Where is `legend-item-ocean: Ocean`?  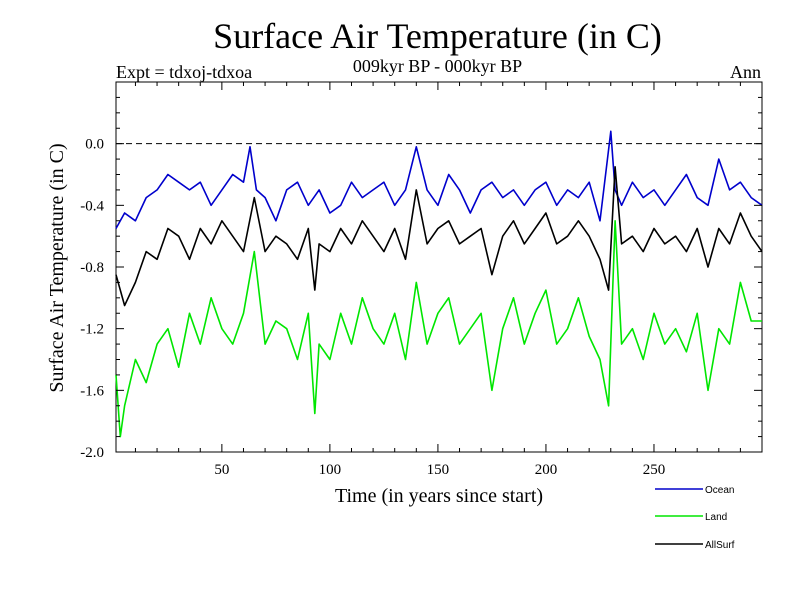 legend-item-ocean: Ocean is located at coordinates (694, 490).